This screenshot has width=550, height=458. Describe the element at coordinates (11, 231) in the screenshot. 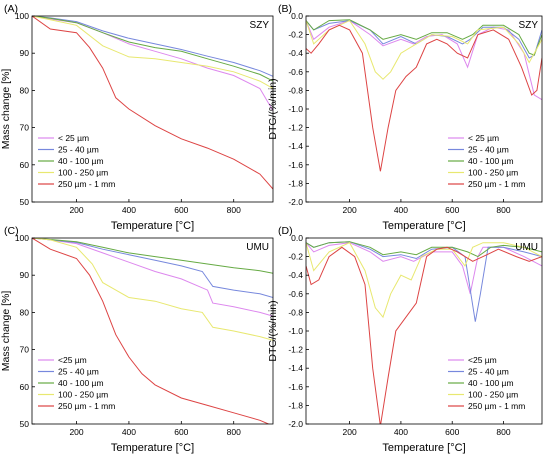

I see `panel-label: (C)` at that location.